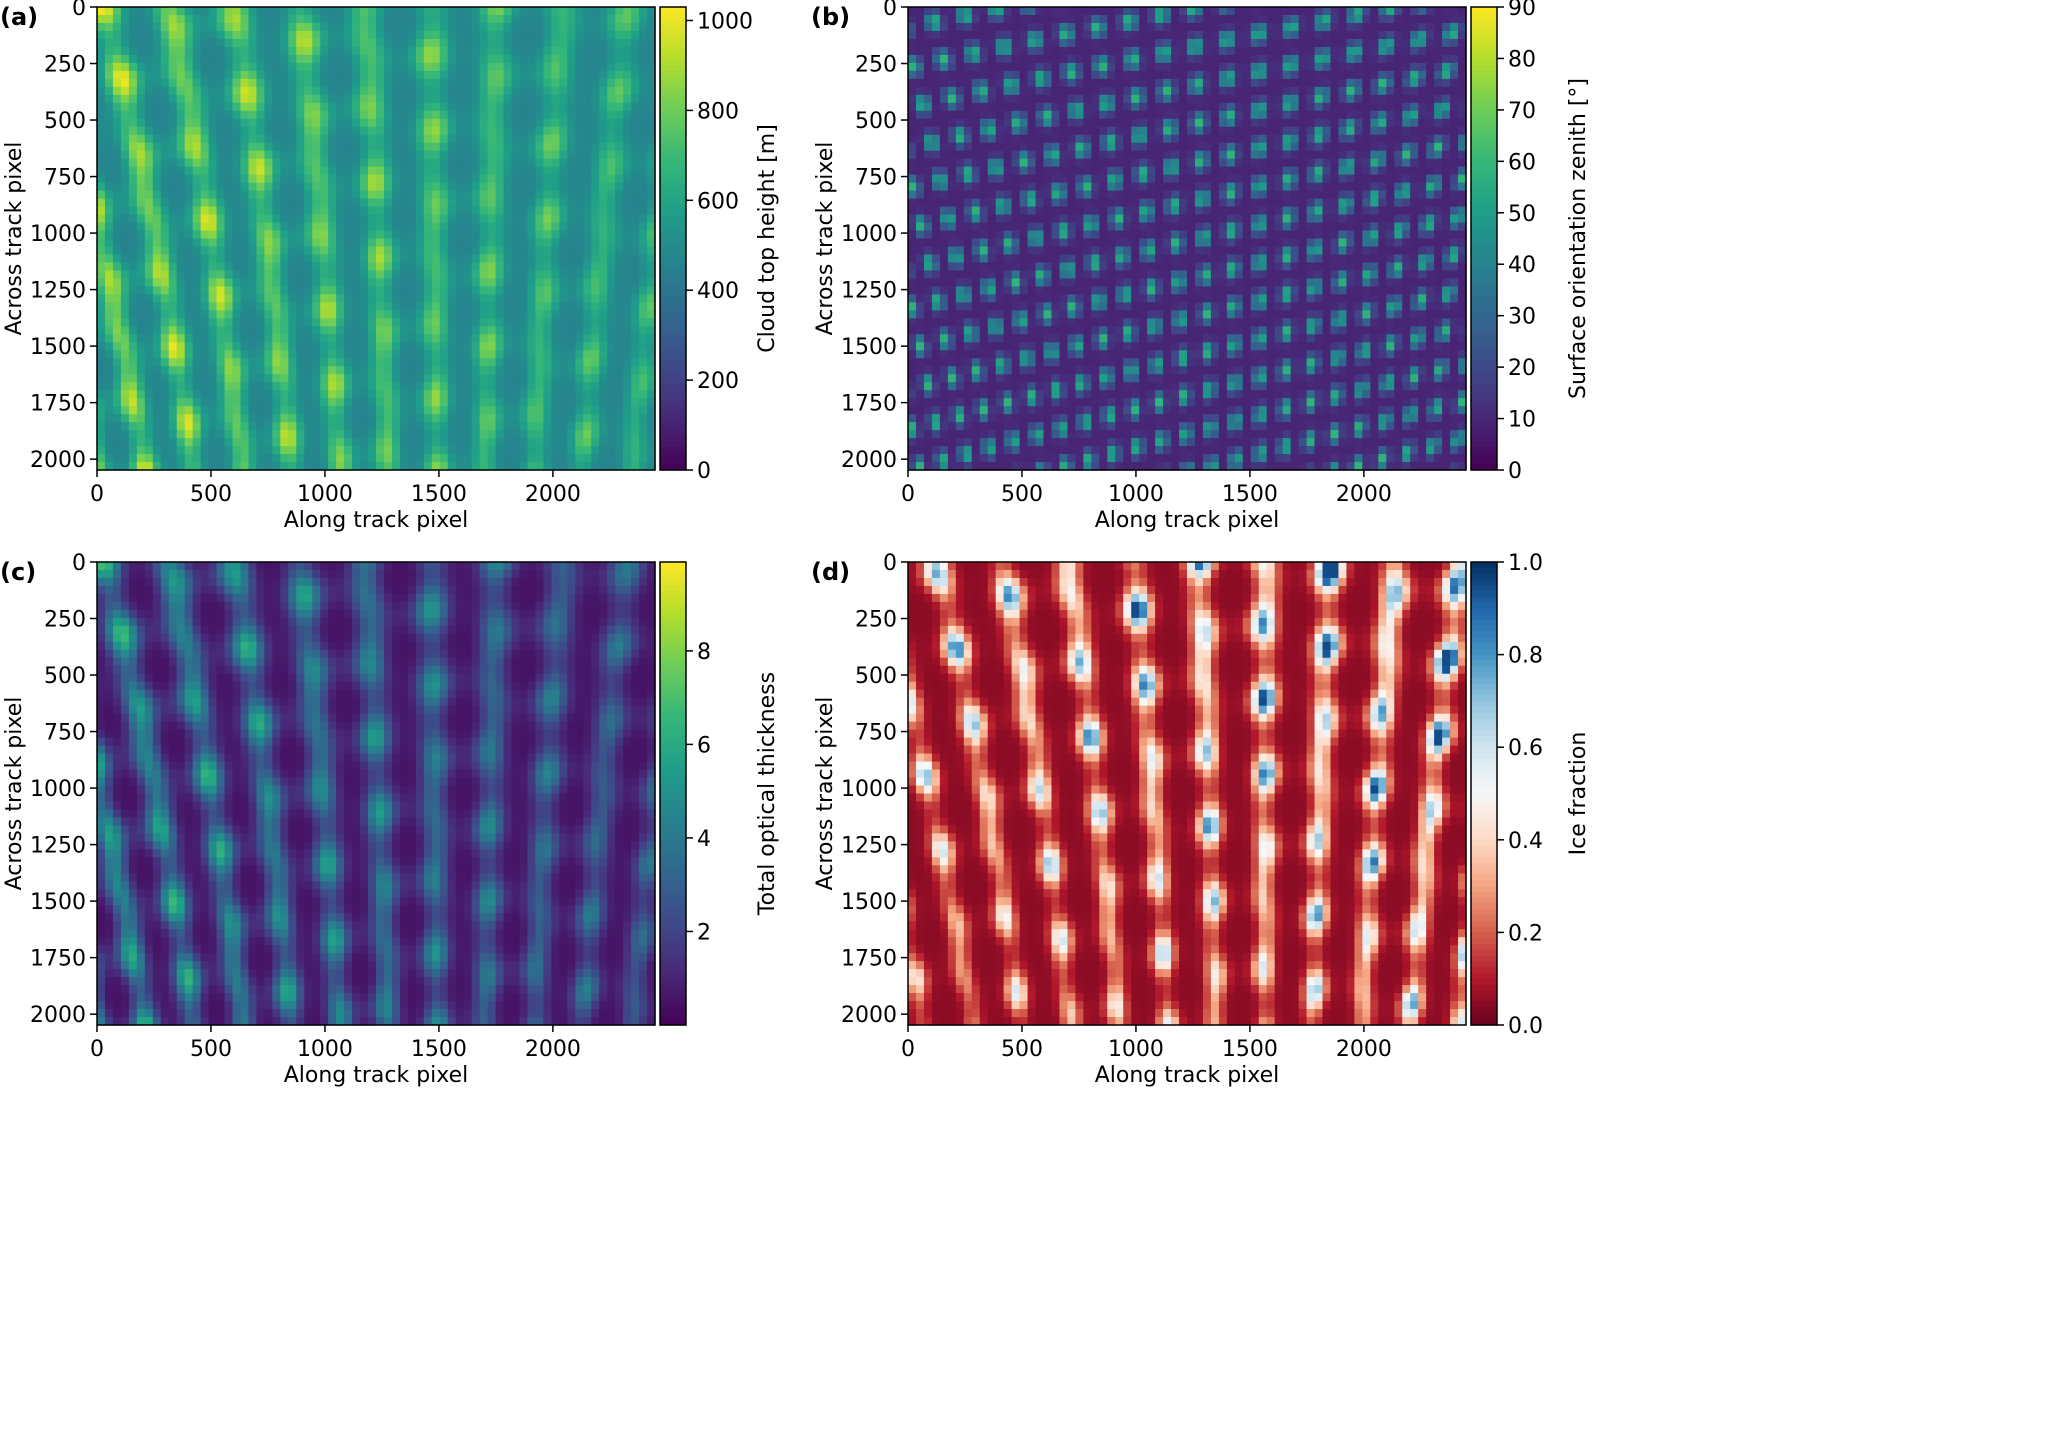 Image resolution: width=2067 pixels, height=1431 pixels. I want to click on y-tick-label: 0, so click(79, 10).